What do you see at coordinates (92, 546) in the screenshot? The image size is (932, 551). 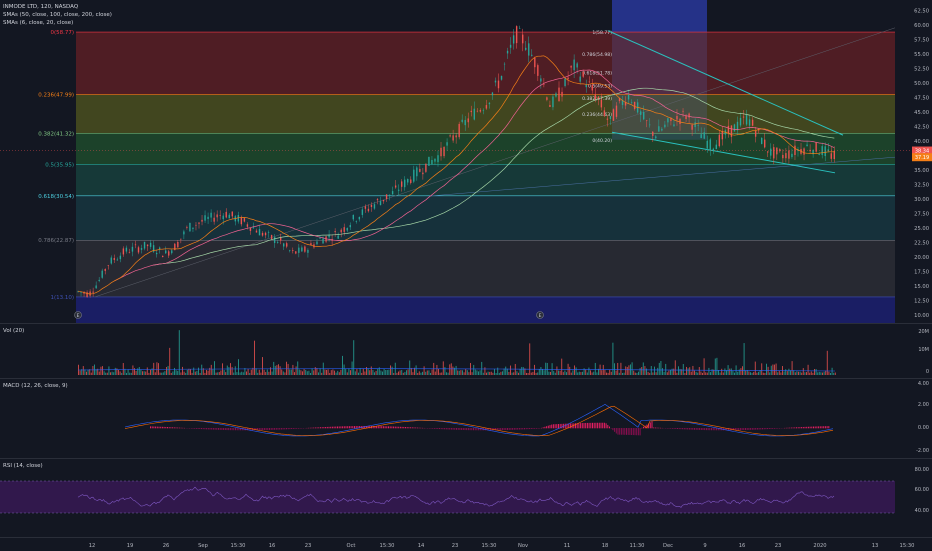 I see `time-axis-label: 12` at bounding box center [92, 546].